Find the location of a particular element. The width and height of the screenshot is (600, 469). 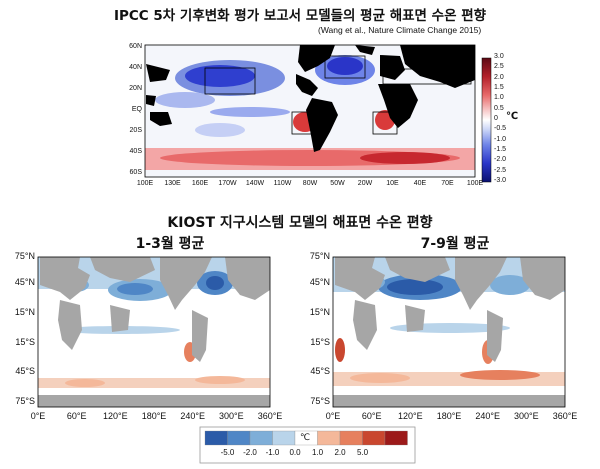

top-lon-label: 20W is located at coordinates (365, 183).